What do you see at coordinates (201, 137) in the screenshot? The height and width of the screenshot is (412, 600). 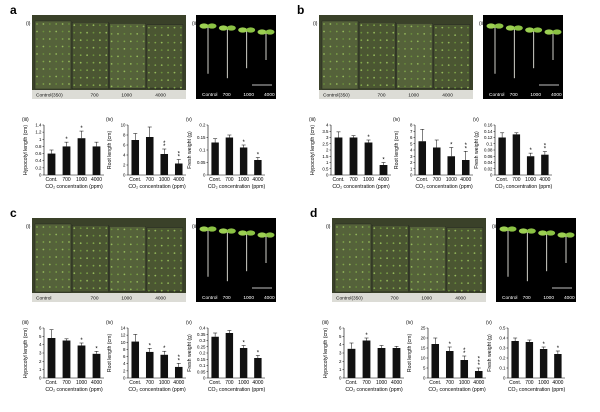 I see `y-tick-label: 0.15` at bounding box center [201, 137].